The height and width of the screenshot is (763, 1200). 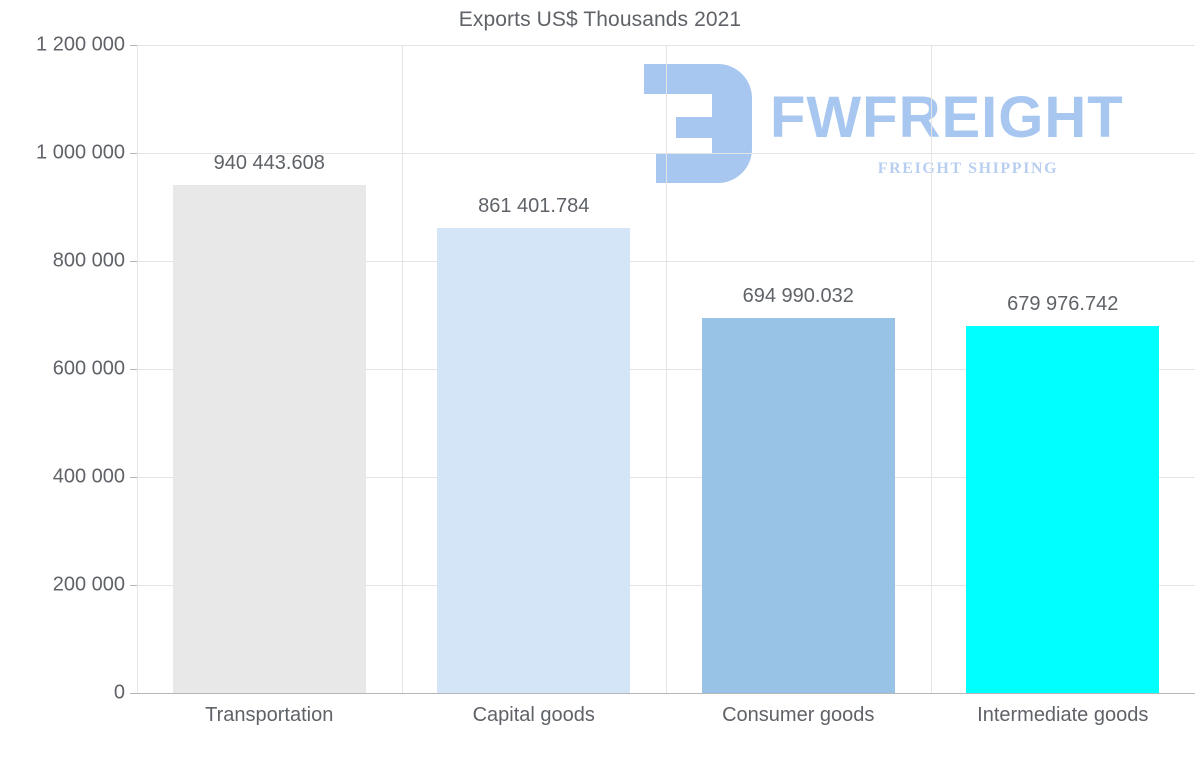 I want to click on x-axis-tick-label: Capital goods, so click(x=533, y=715).